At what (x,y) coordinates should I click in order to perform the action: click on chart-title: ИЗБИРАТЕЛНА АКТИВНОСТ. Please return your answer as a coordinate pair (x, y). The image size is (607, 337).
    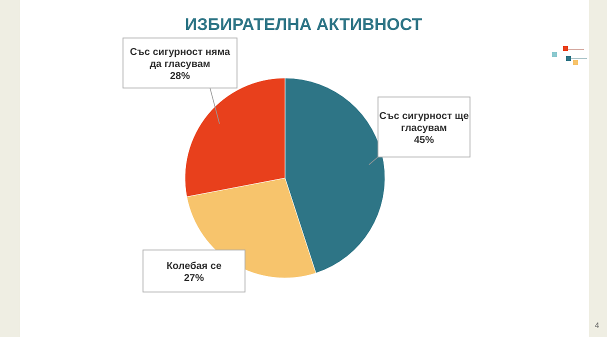
    Looking at the image, I should click on (303, 24).